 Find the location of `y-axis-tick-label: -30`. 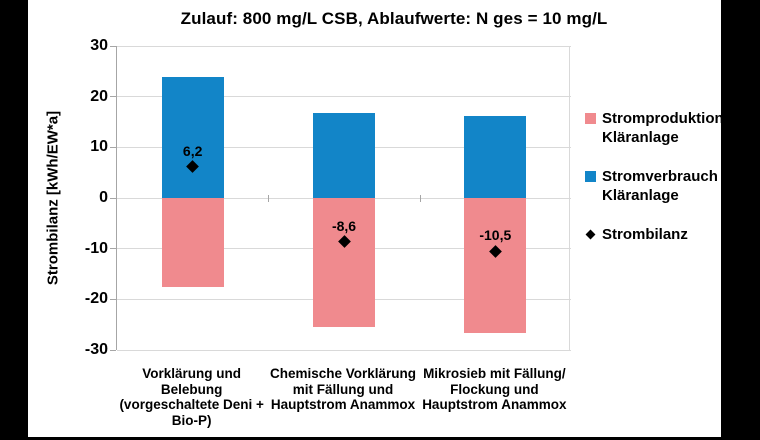

y-axis-tick-label: -30 is located at coordinates (96, 349).